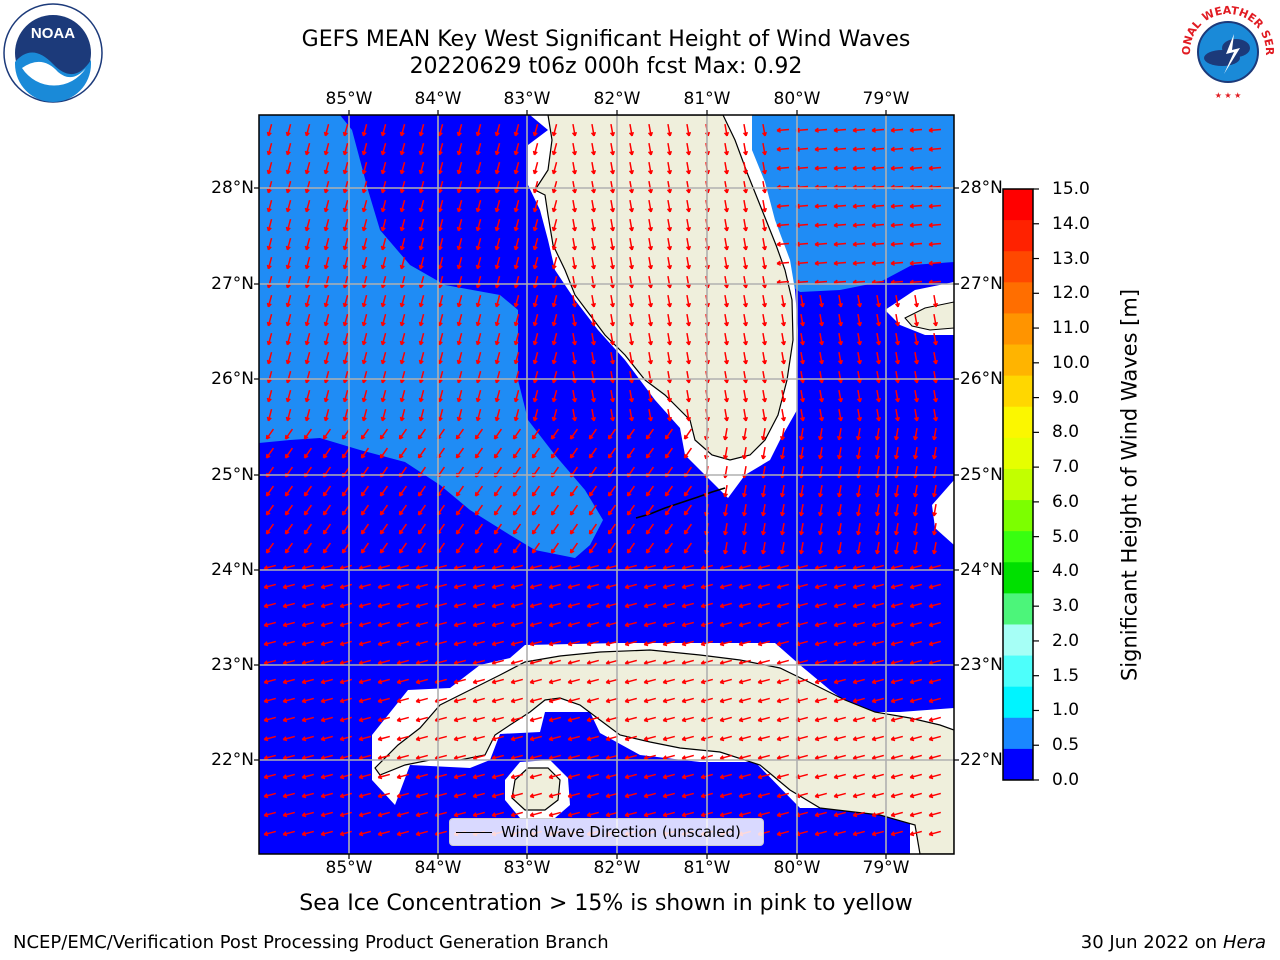  What do you see at coordinates (981, 284) in the screenshot?
I see `lat-label-right: 27°N` at bounding box center [981, 284].